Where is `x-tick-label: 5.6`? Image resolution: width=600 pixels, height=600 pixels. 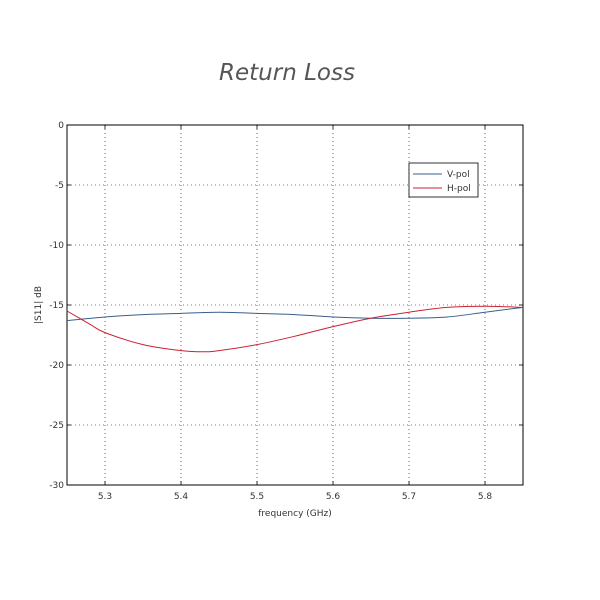 x-tick-label: 5.6 is located at coordinates (333, 497).